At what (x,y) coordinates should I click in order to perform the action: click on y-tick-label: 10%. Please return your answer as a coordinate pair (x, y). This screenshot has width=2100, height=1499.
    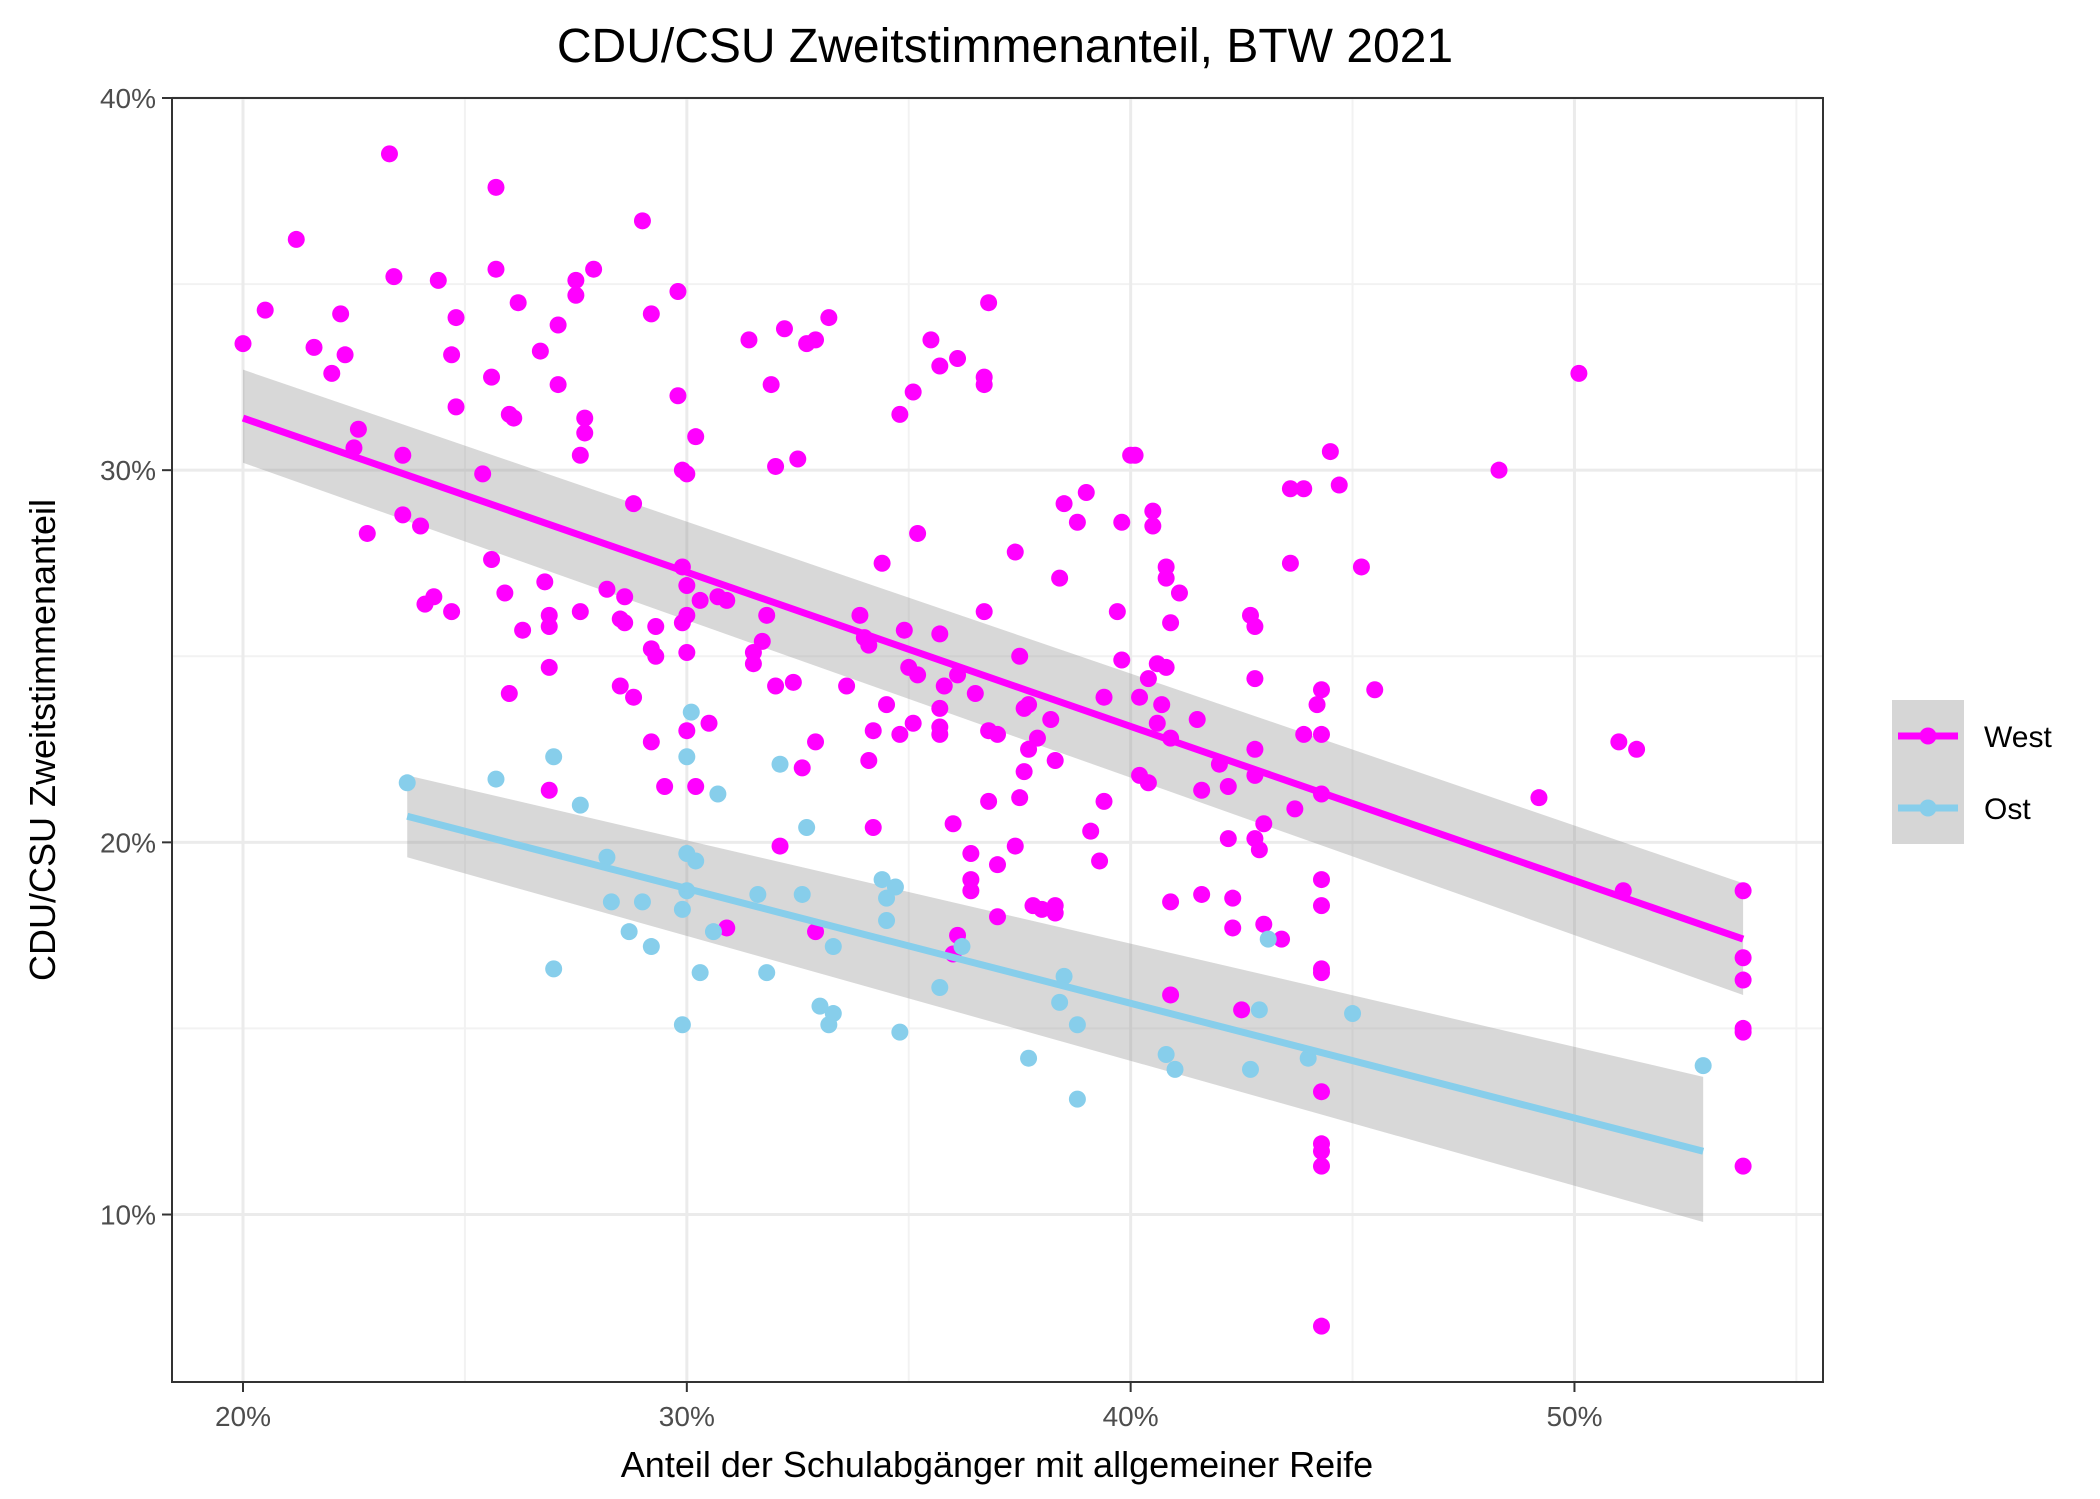
    Looking at the image, I should click on (128, 1215).